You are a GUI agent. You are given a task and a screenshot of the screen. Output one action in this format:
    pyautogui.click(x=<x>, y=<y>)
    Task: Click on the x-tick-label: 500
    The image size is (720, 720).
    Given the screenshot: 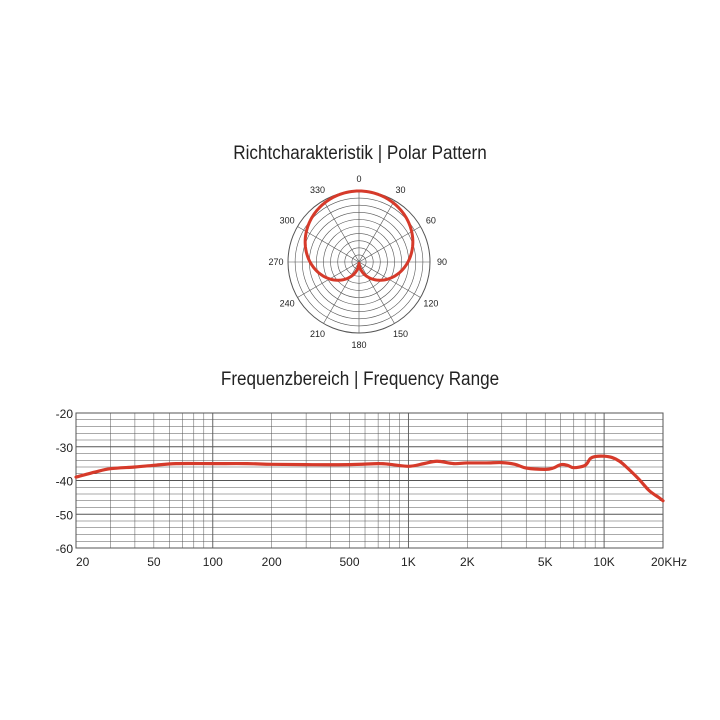 What is the action you would take?
    pyautogui.click(x=349, y=562)
    